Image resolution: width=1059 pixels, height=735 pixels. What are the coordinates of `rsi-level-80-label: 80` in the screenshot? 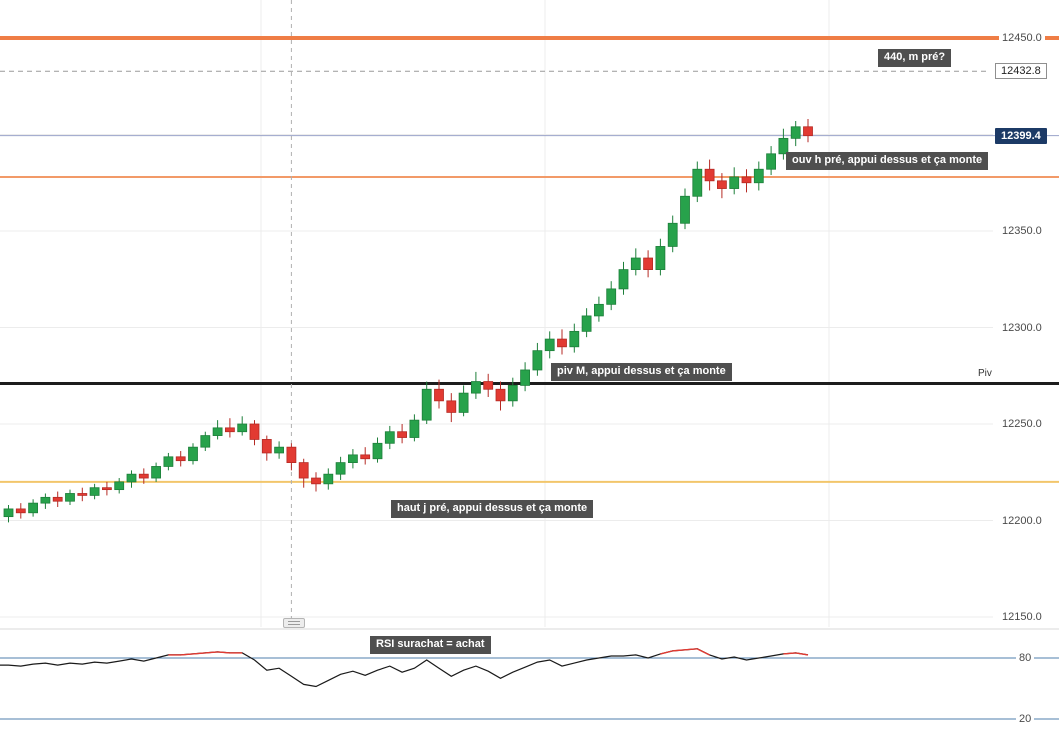 It's located at (1025, 658).